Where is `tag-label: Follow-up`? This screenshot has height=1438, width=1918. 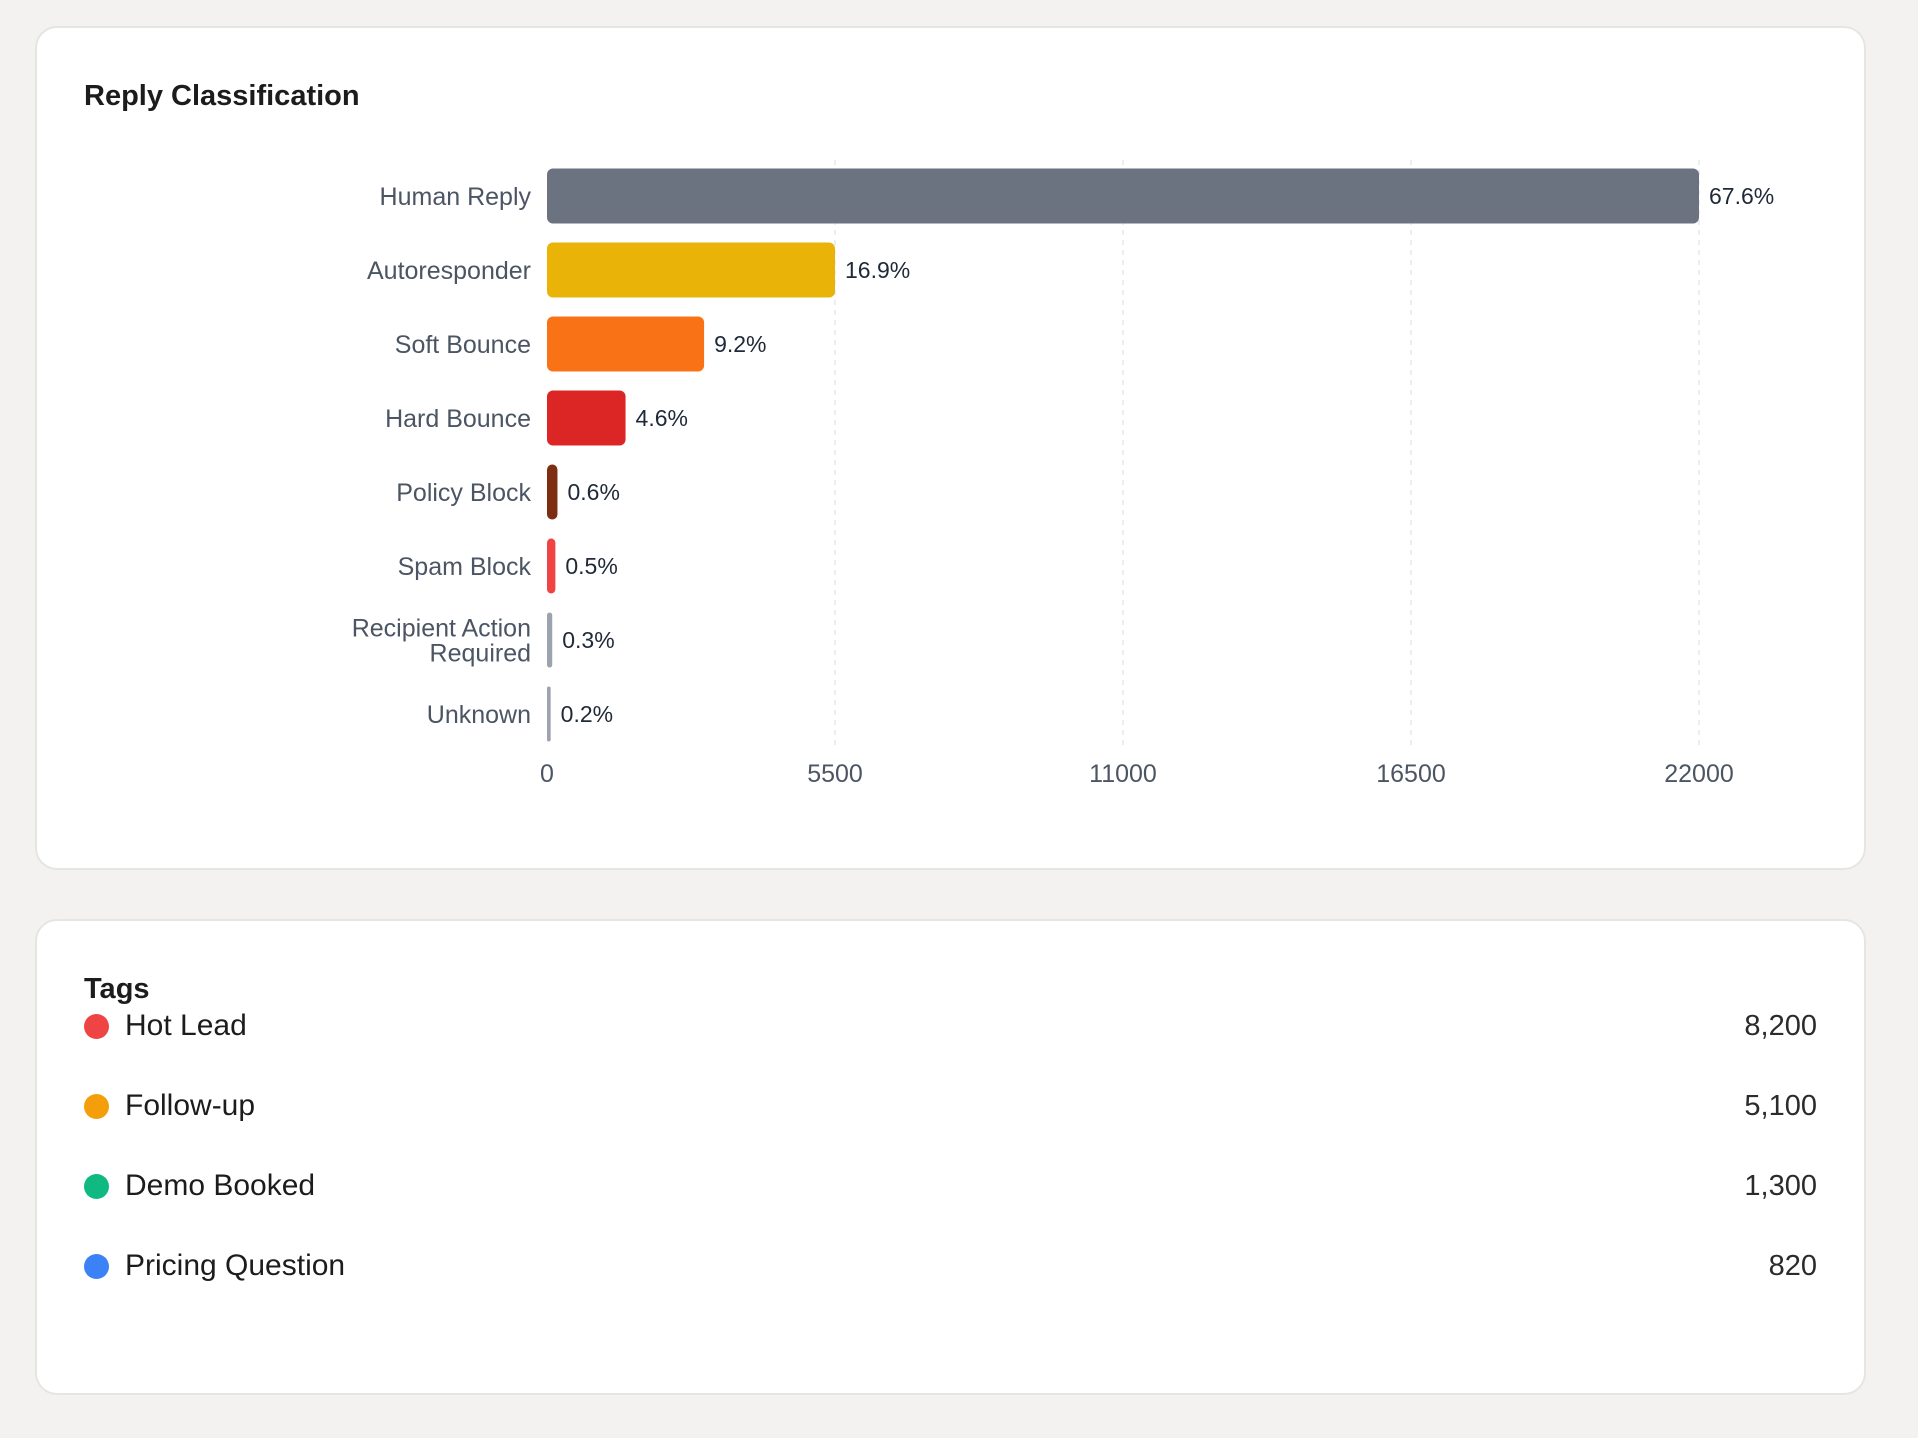 tag-label: Follow-up is located at coordinates (190, 1105).